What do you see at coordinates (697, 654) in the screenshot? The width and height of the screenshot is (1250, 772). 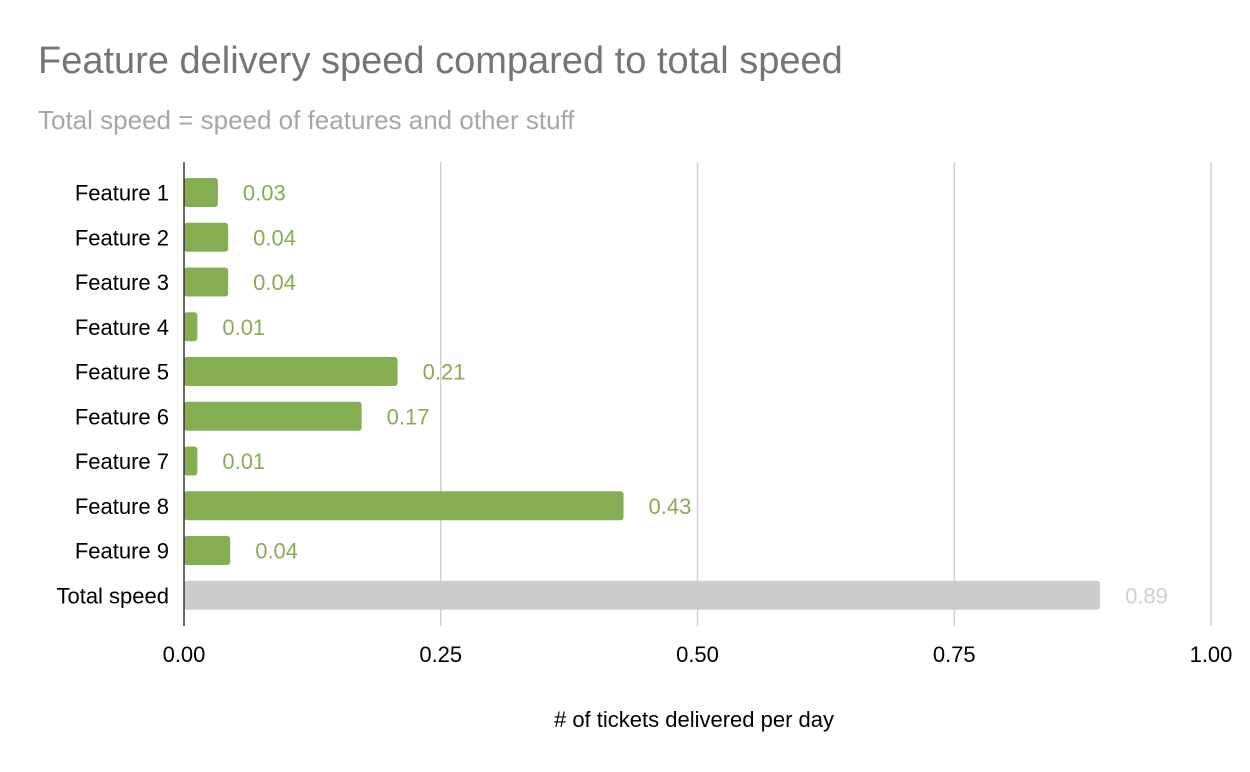 I see `x-tick-label: 0.50` at bounding box center [697, 654].